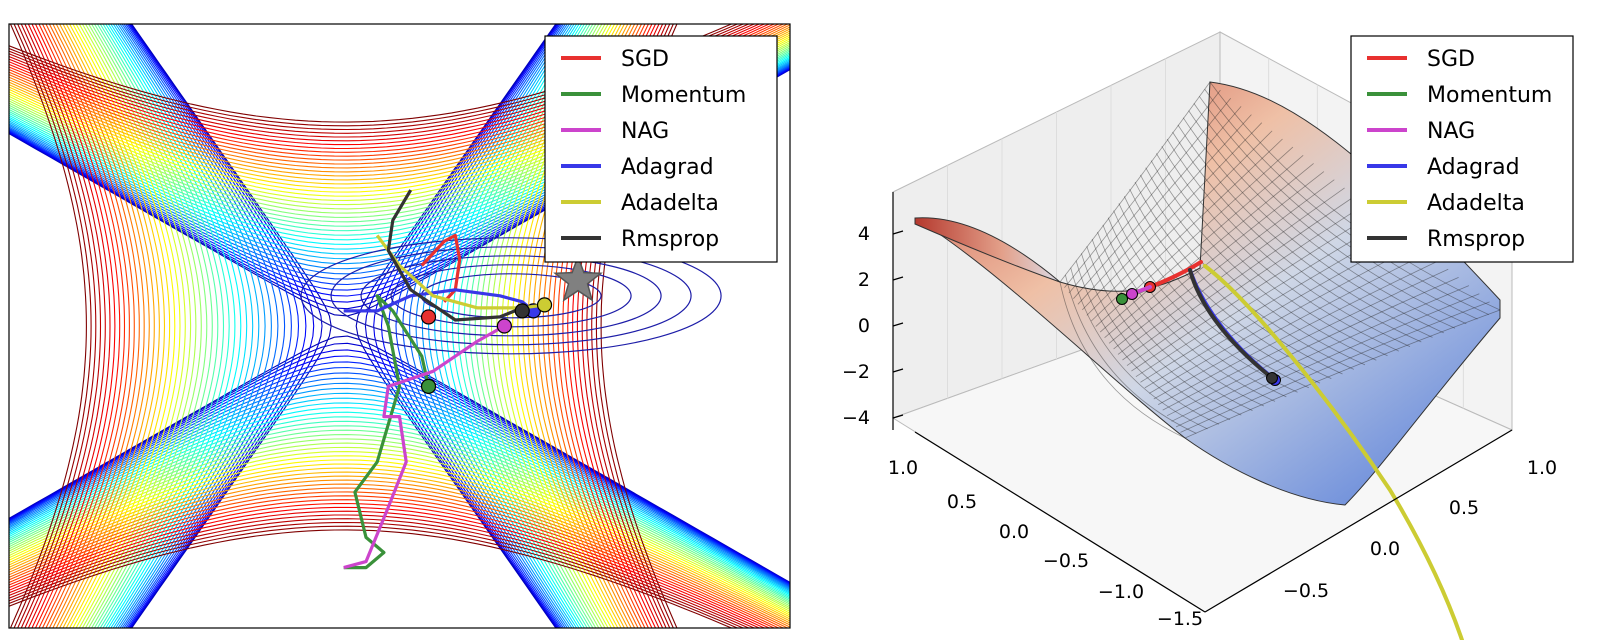 The width and height of the screenshot is (1598, 640). I want to click on y-tick-label: −1.0, so click(1121, 592).